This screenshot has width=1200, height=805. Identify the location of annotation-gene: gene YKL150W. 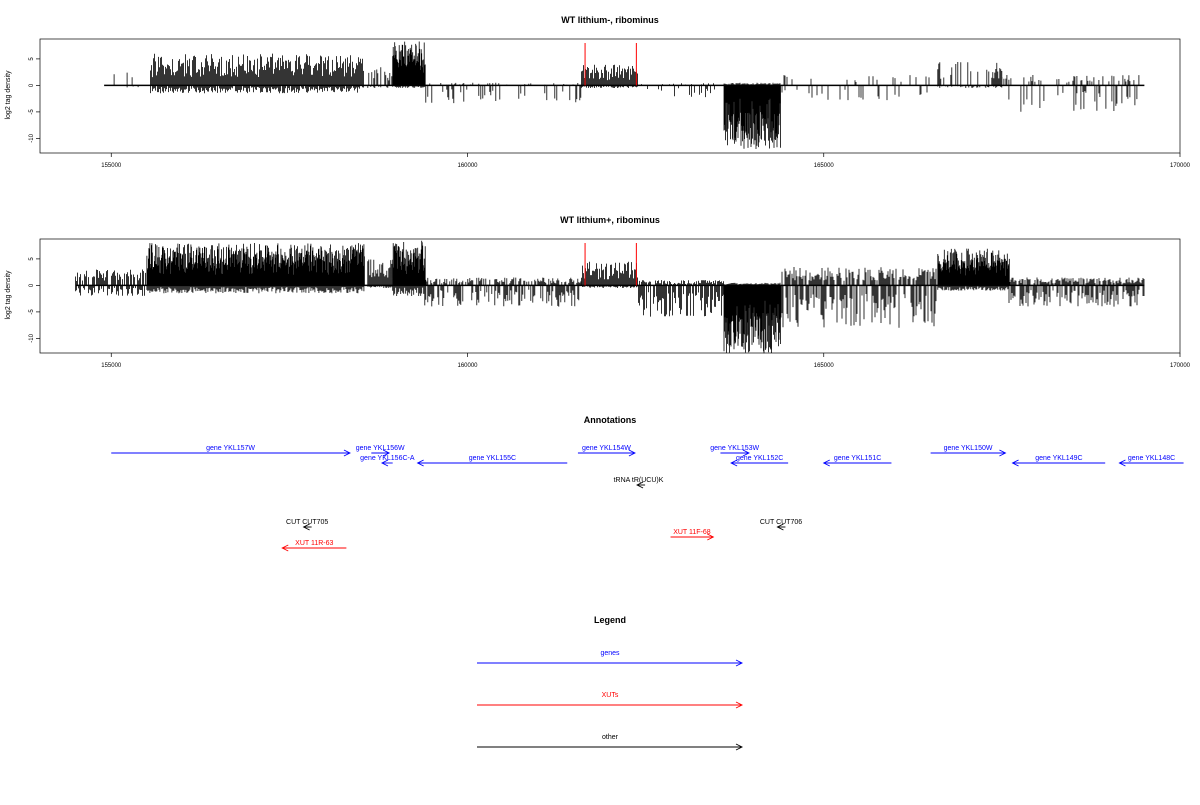
(968, 451).